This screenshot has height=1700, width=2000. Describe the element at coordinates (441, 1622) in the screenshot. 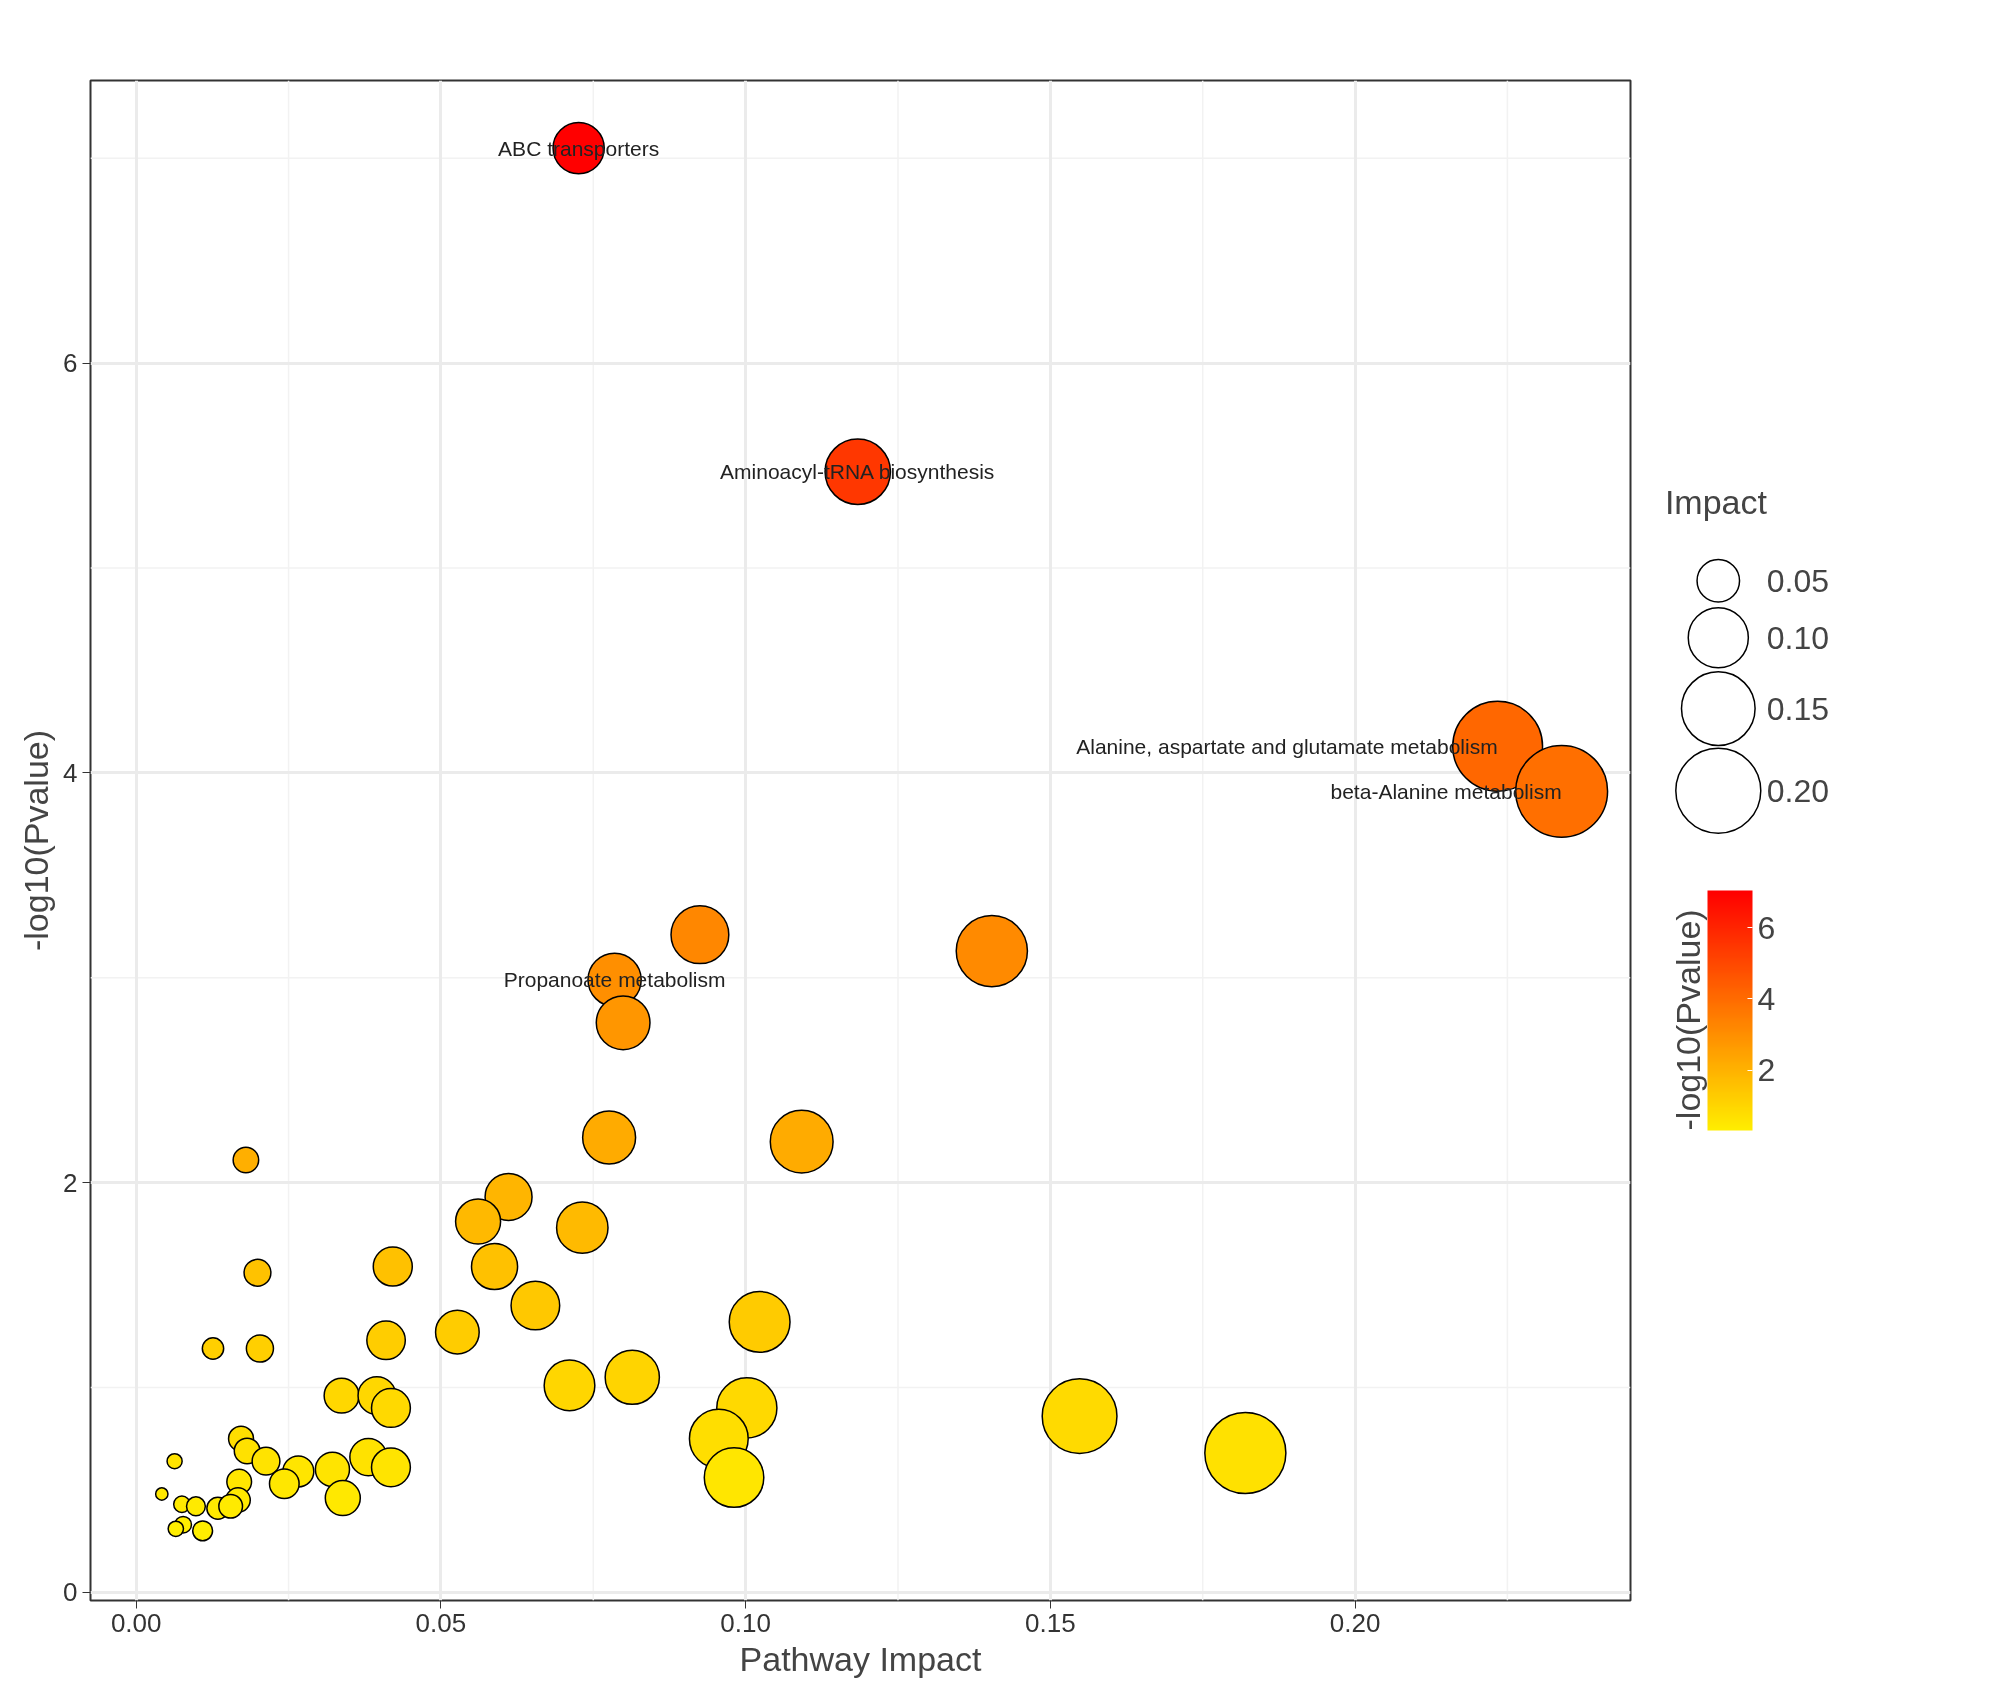

I see `x-tick-label: 0.05` at that location.